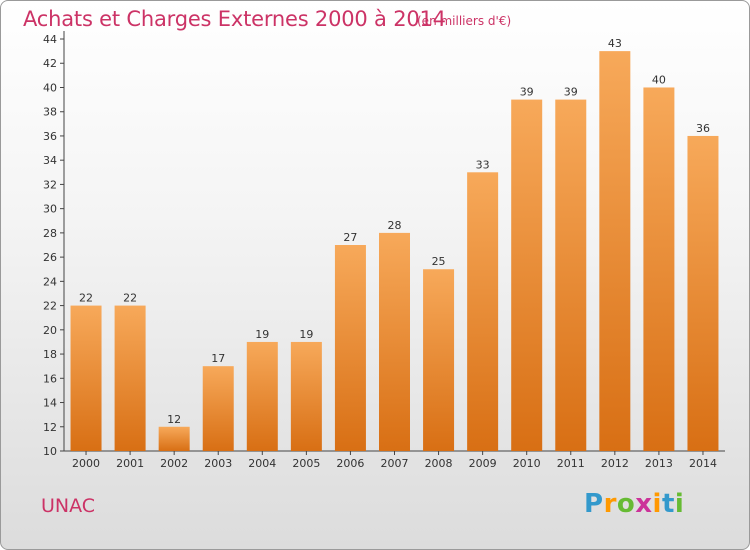 This screenshot has height=550, width=750. Describe the element at coordinates (668, 504) in the screenshot. I see `logo-letter: t` at that location.